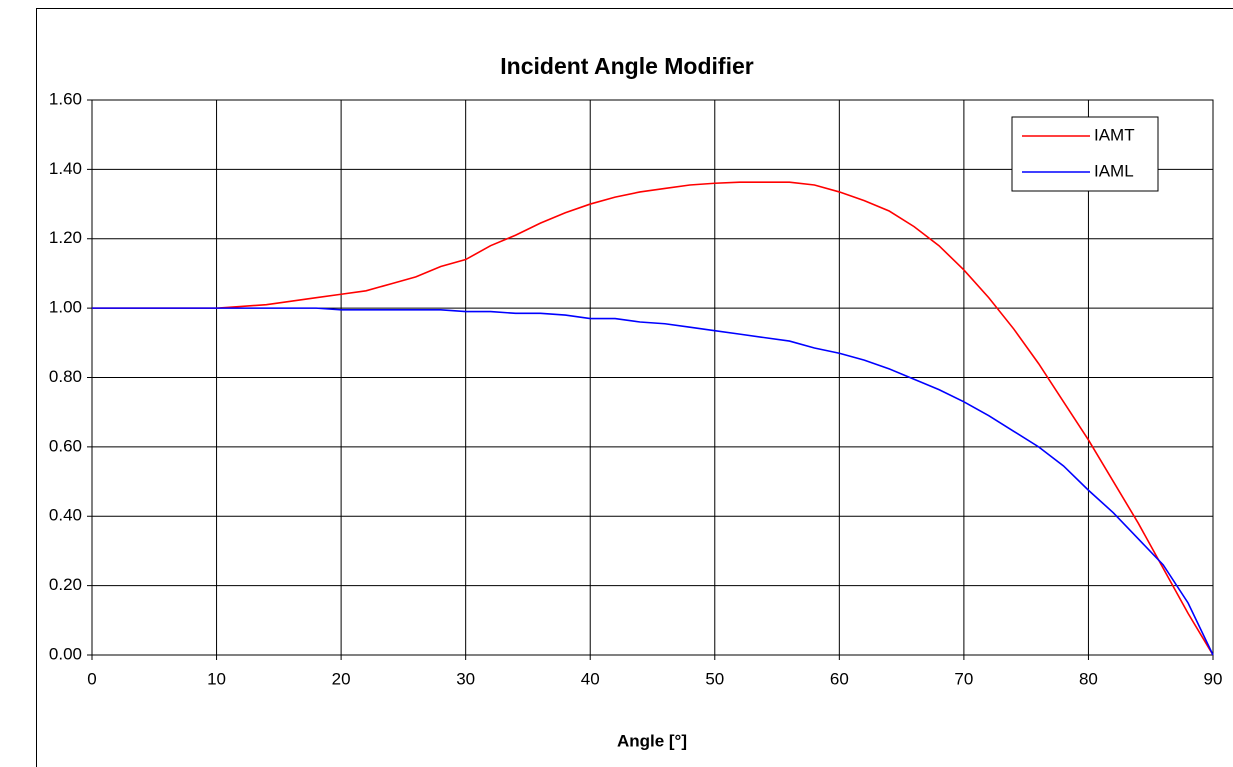  I want to click on x-tick-label: 50, so click(714, 678).